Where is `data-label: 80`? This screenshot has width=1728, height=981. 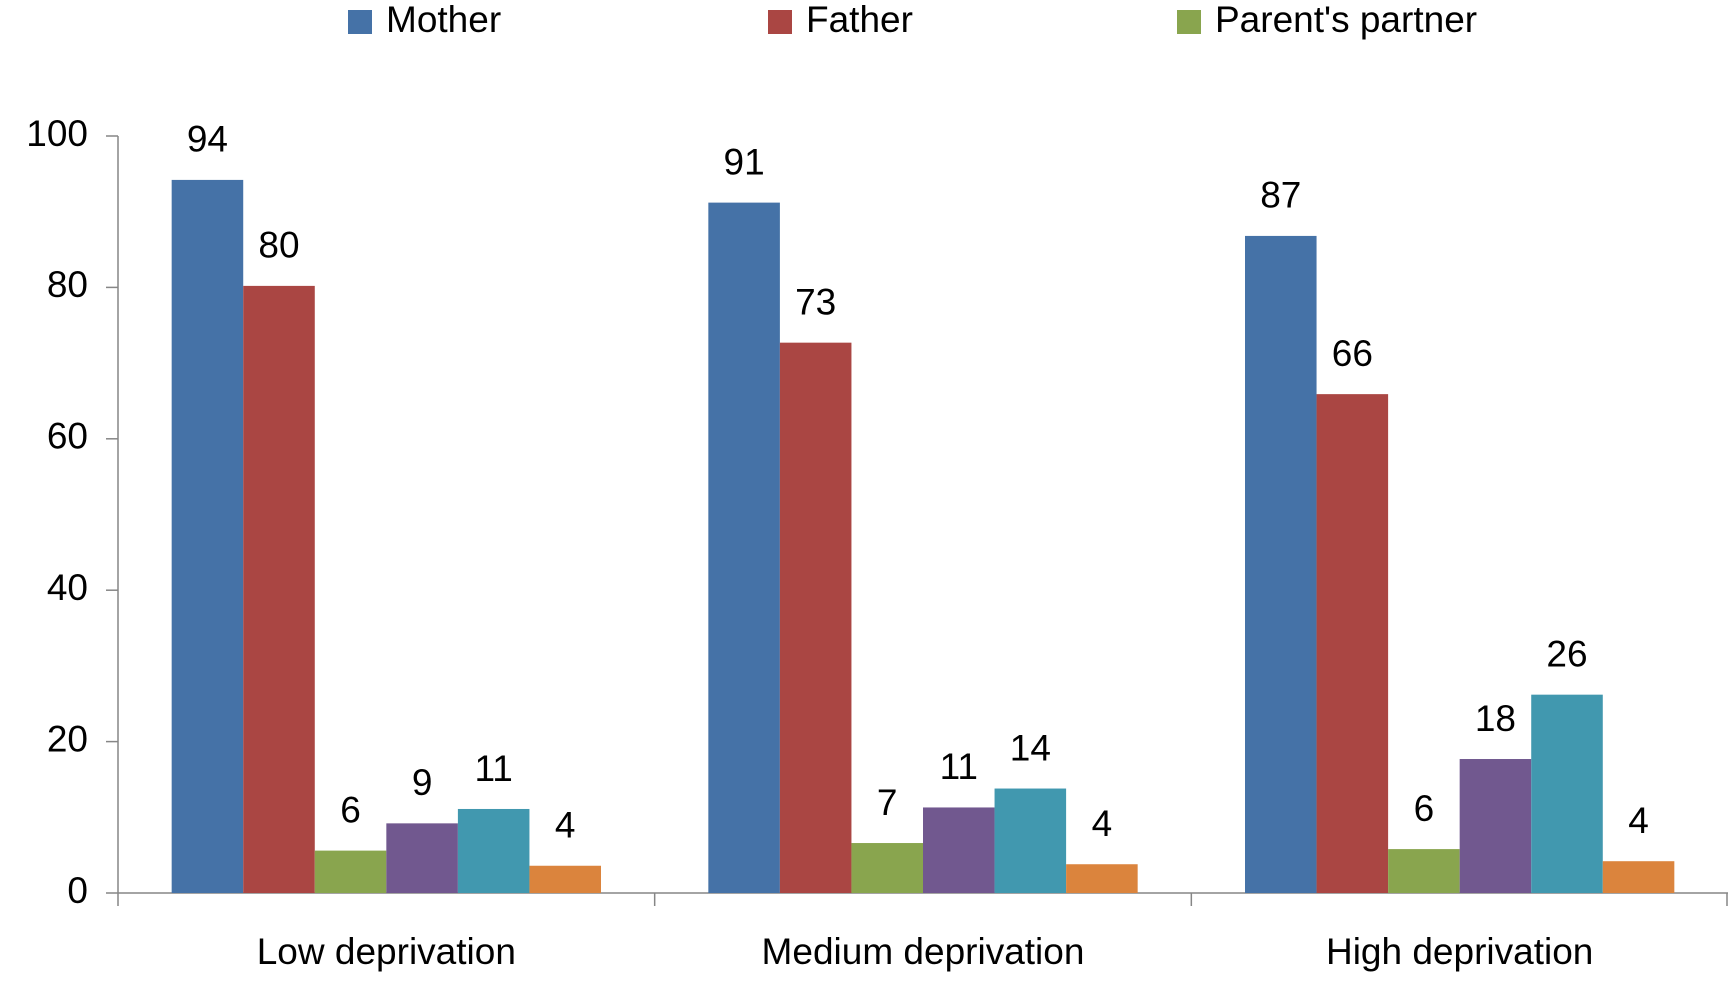
data-label: 80 is located at coordinates (278, 245).